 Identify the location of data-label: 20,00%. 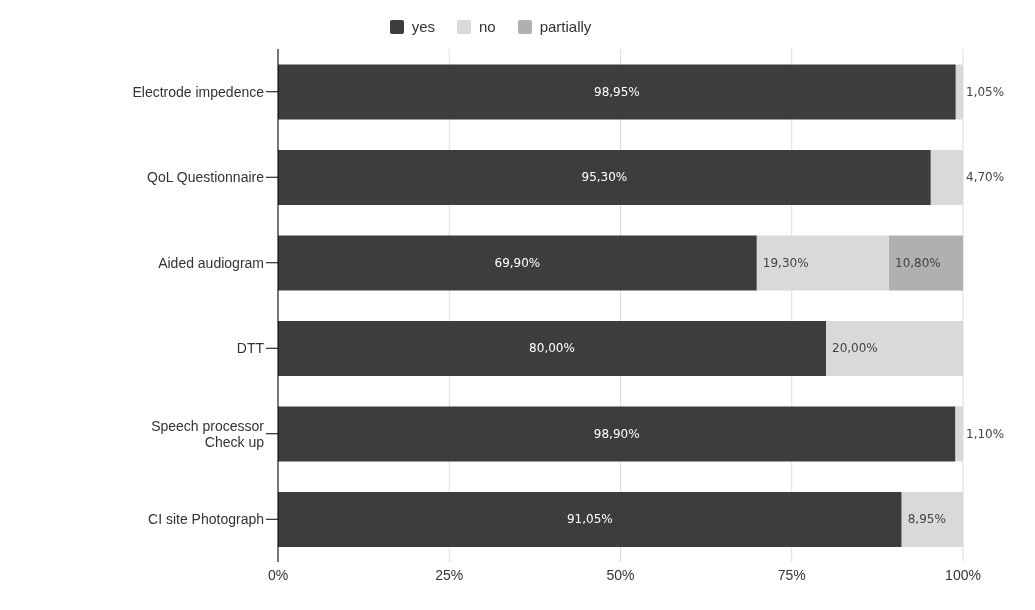
(855, 348).